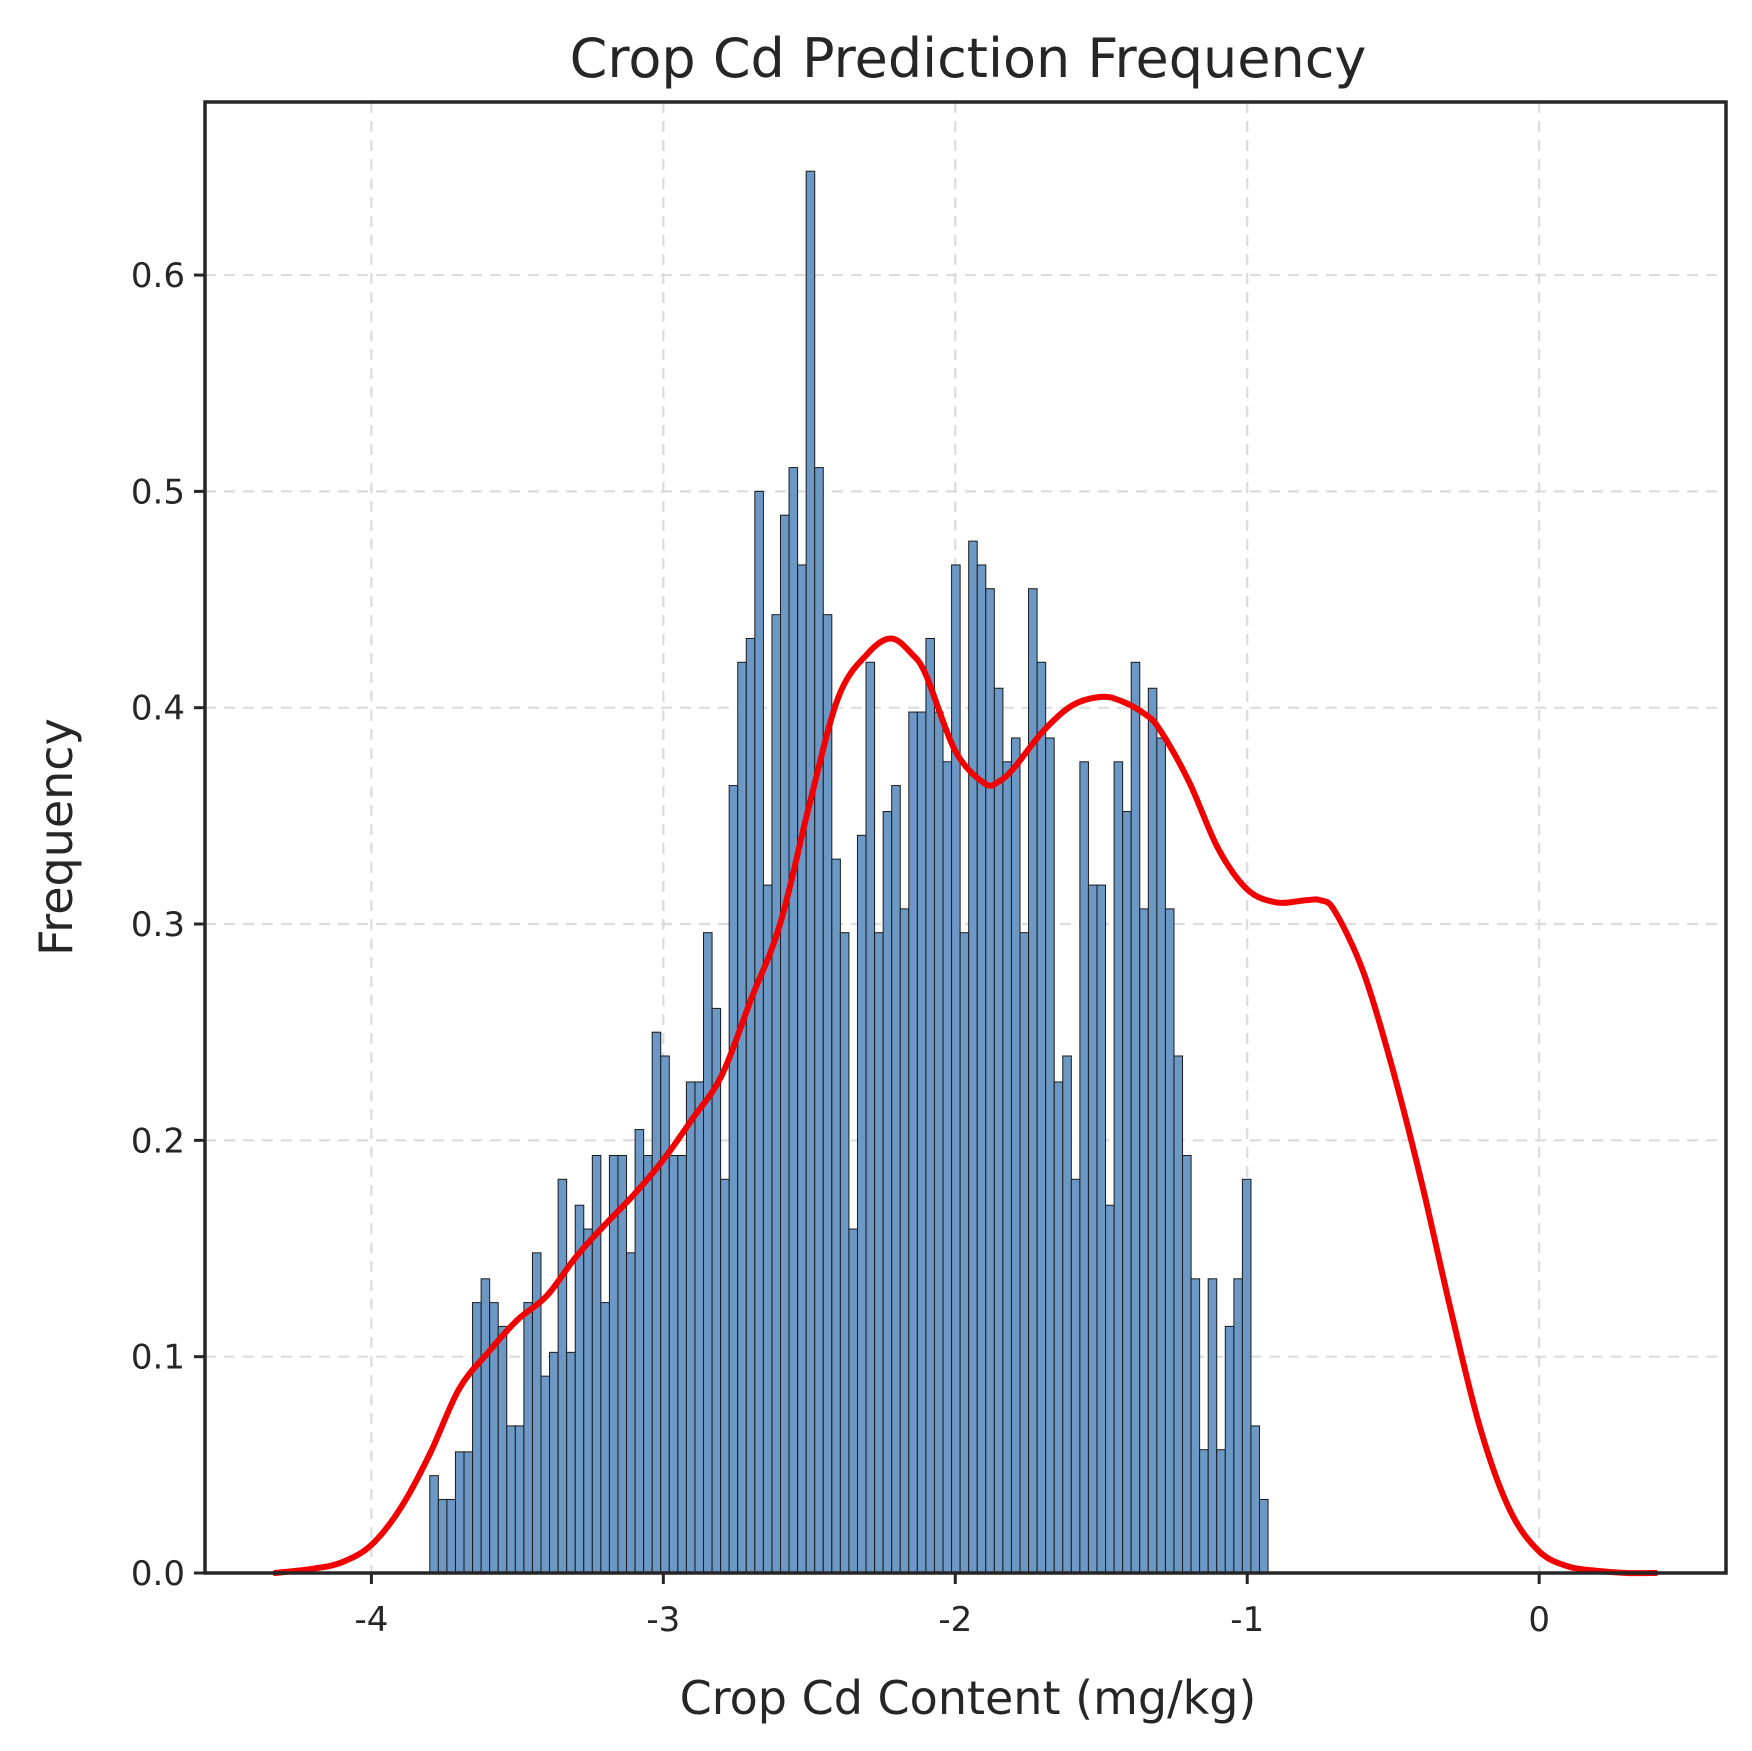 The height and width of the screenshot is (1751, 1752). I want to click on y-tick-label: 0.4, so click(158, 709).